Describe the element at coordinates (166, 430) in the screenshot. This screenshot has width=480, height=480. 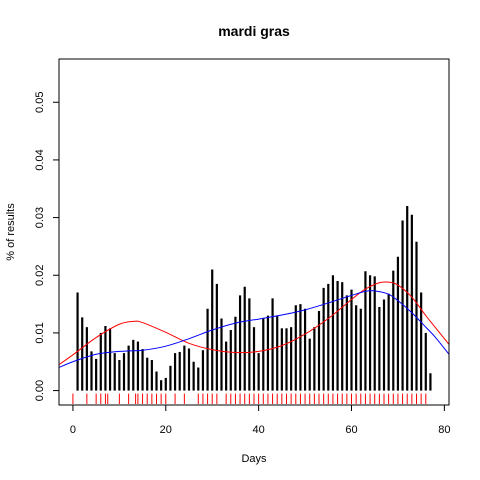
I see `x-tick-label: 20` at that location.